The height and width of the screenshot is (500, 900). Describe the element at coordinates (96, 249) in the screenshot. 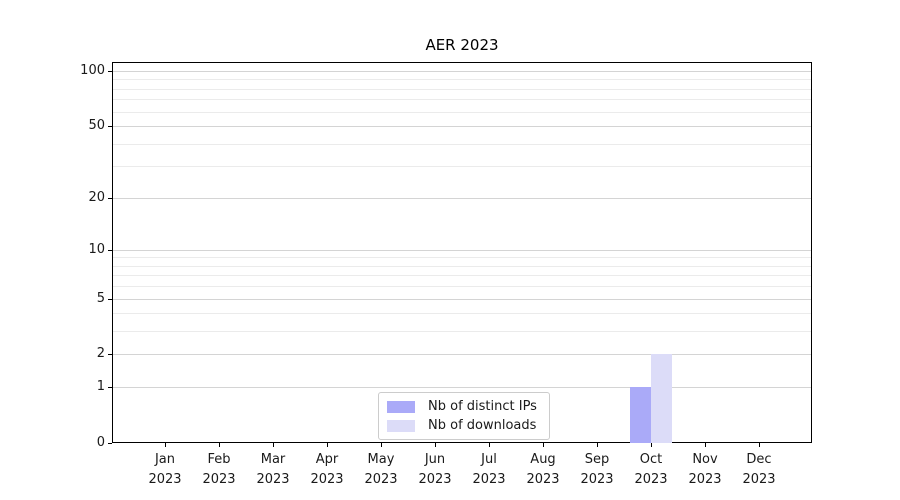

I see `y-tick-label: 10` at that location.